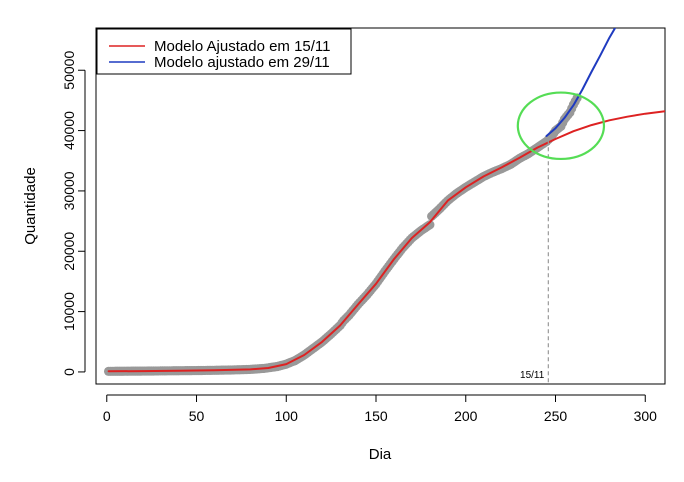 The width and height of the screenshot is (684, 482). I want to click on x-axis: 0 50 100 150 200 250 300, so click(380, 409).